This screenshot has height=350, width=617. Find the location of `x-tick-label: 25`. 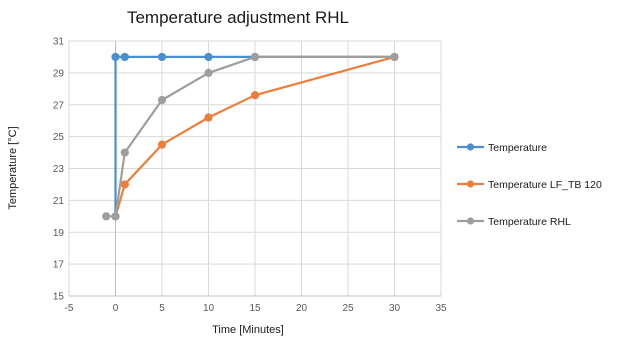

x-tick-label: 25 is located at coordinates (348, 308).